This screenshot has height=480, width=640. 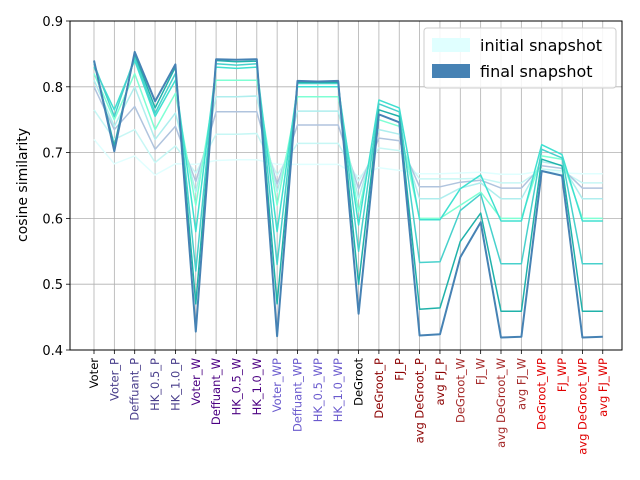 What do you see at coordinates (52, 88) in the screenshot?
I see `y-tick-label: 0.8` at bounding box center [52, 88].